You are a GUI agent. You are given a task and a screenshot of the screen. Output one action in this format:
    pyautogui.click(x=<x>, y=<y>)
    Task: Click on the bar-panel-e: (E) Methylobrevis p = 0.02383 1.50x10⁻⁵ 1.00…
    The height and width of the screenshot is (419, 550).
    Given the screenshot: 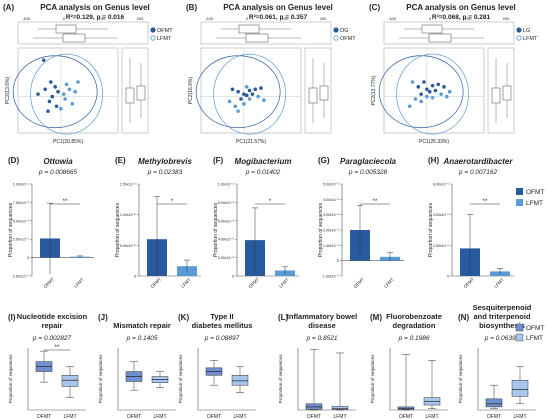 What is the action you would take?
    pyautogui.click(x=158, y=222)
    